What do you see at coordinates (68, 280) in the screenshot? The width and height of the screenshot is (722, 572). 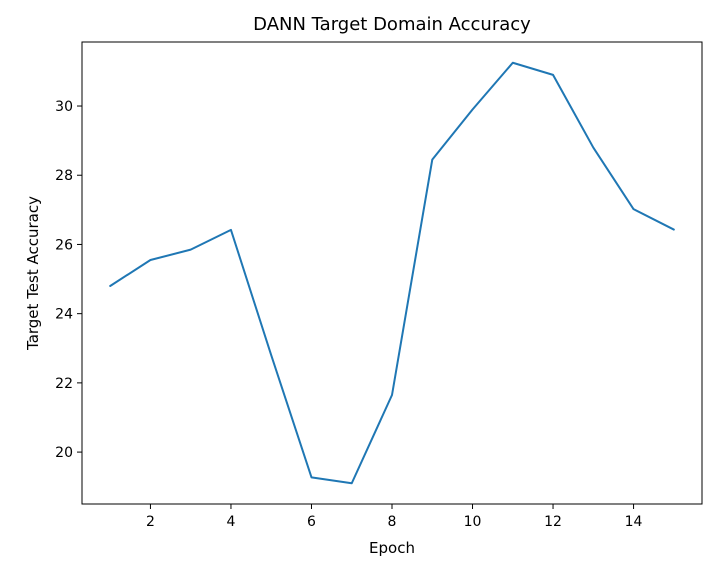 I see `y-axis-ticks: 20 22 24 26 28 30` at bounding box center [68, 280].